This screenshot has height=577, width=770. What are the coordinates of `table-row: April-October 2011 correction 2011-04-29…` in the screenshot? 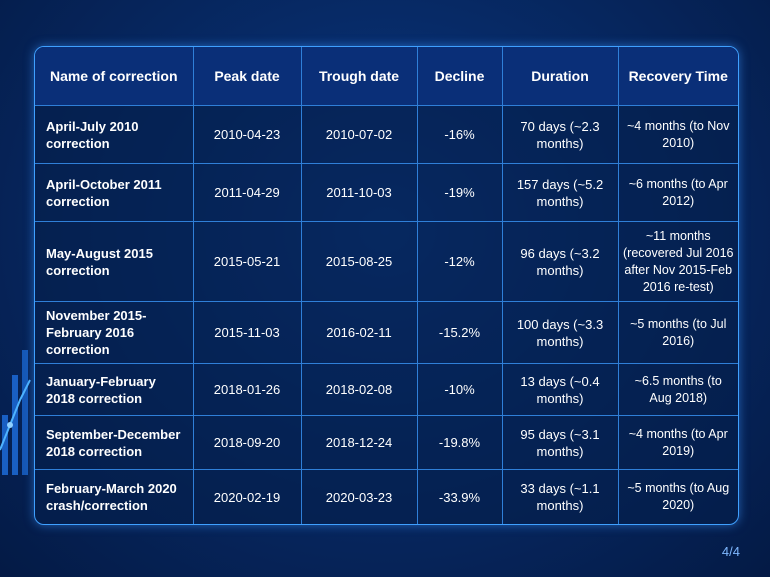 It's located at (386, 192).